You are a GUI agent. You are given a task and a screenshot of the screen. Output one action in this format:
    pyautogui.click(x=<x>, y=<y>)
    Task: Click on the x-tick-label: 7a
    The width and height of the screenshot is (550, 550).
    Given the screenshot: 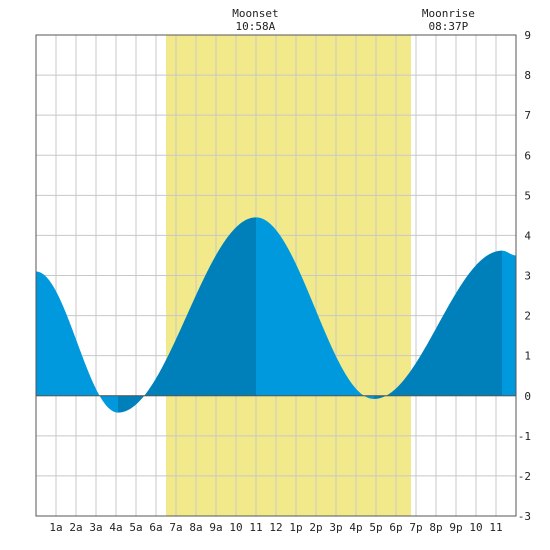 What is the action you would take?
    pyautogui.click(x=175, y=527)
    